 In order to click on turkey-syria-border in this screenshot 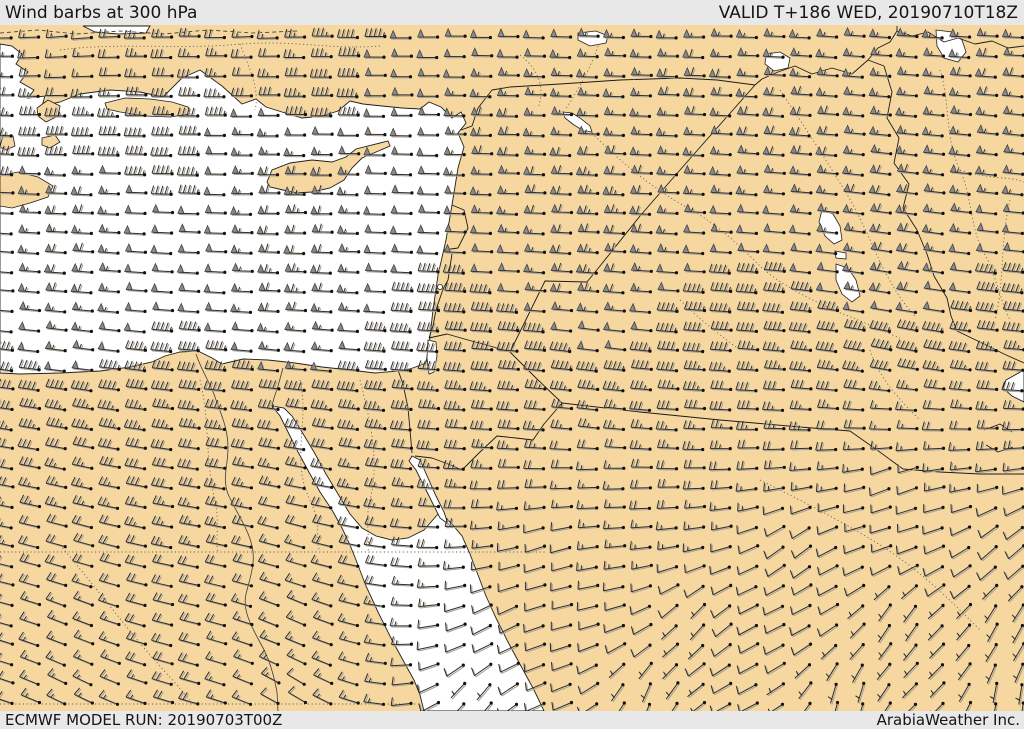, I will do `click(608, 104)`.